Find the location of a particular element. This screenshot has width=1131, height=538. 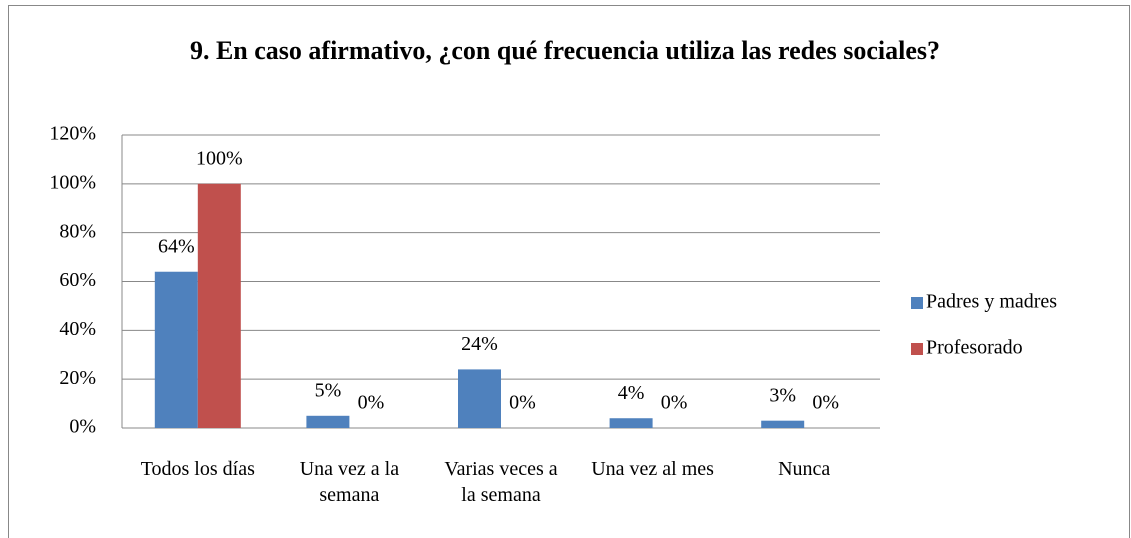

y-tick-label: 120% is located at coordinates (72, 134).